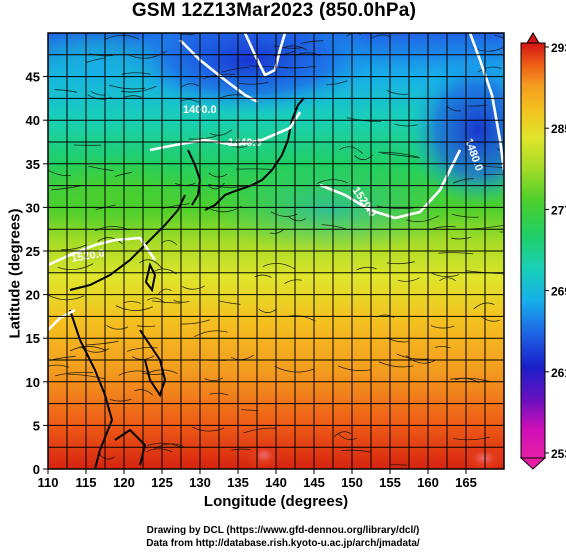 This screenshot has width=566, height=554. I want to click on x-tick-label: 160, so click(428, 482).